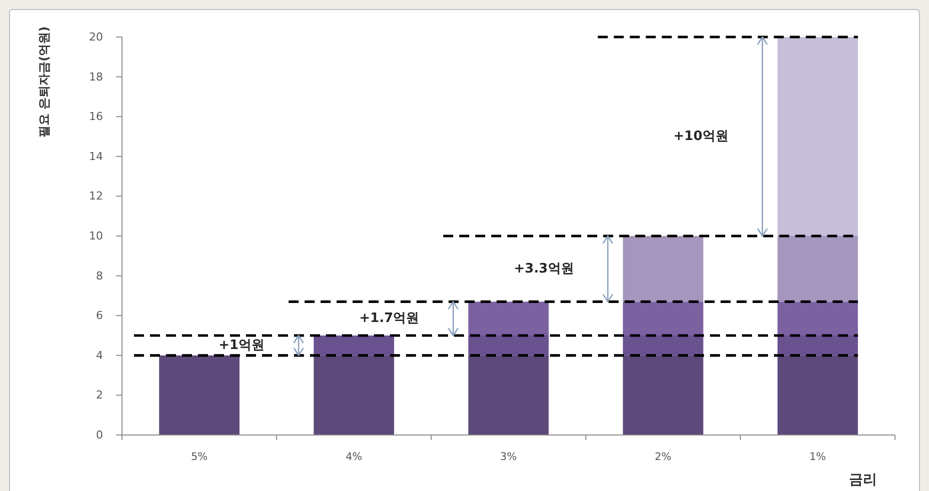 This screenshot has width=929, height=491. Describe the element at coordinates (96, 236) in the screenshot. I see `y-tick-label: 10` at that location.